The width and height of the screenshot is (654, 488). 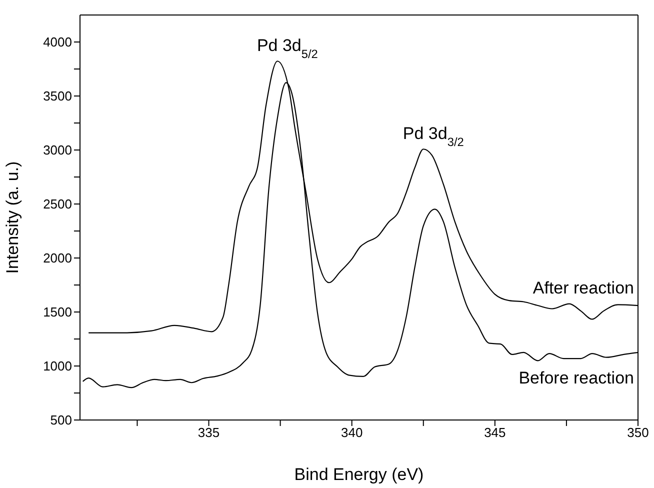 What do you see at coordinates (359, 474) in the screenshot?
I see `x-axis-title: Bind Energy (eV)` at bounding box center [359, 474].